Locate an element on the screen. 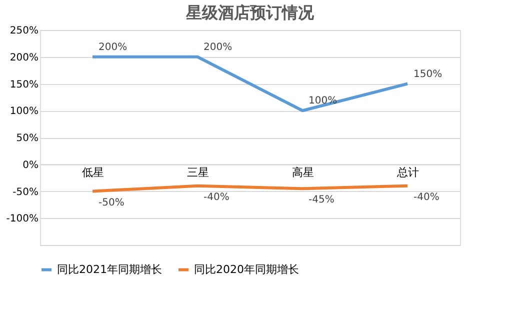 This screenshot has height=327, width=509. chart-title: 星级酒店预订情况 is located at coordinates (250, 12).